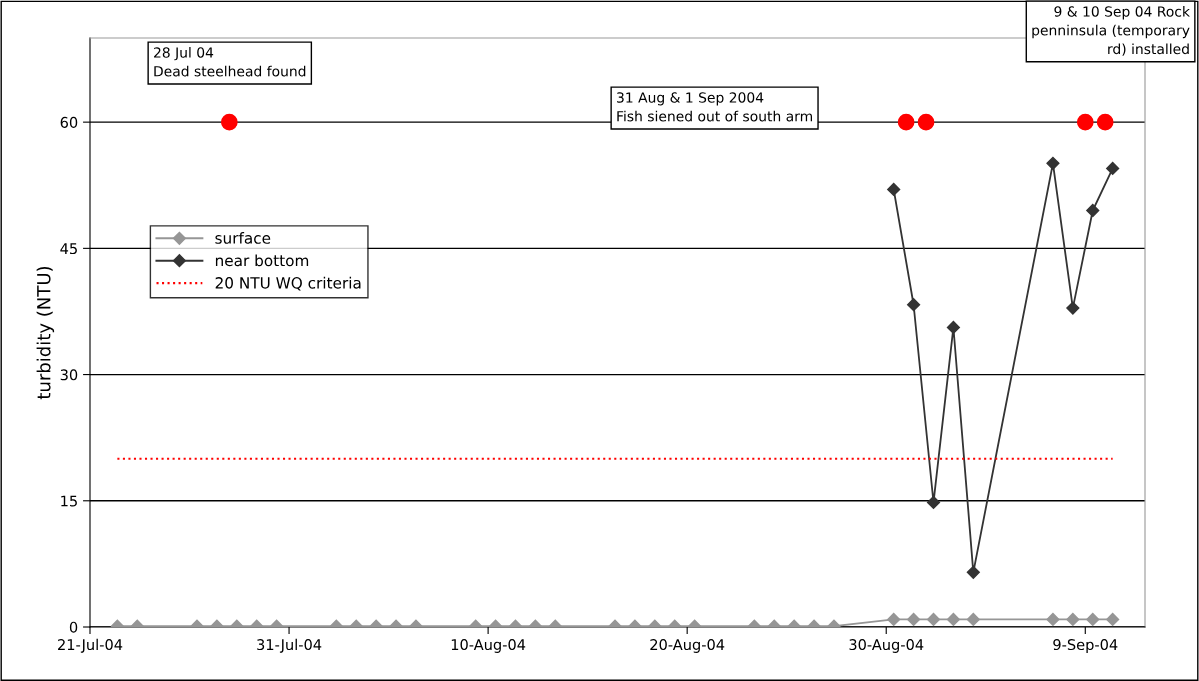 This screenshot has width=1199, height=681. What do you see at coordinates (69, 501) in the screenshot?
I see `y-tick-label: 15` at bounding box center [69, 501].